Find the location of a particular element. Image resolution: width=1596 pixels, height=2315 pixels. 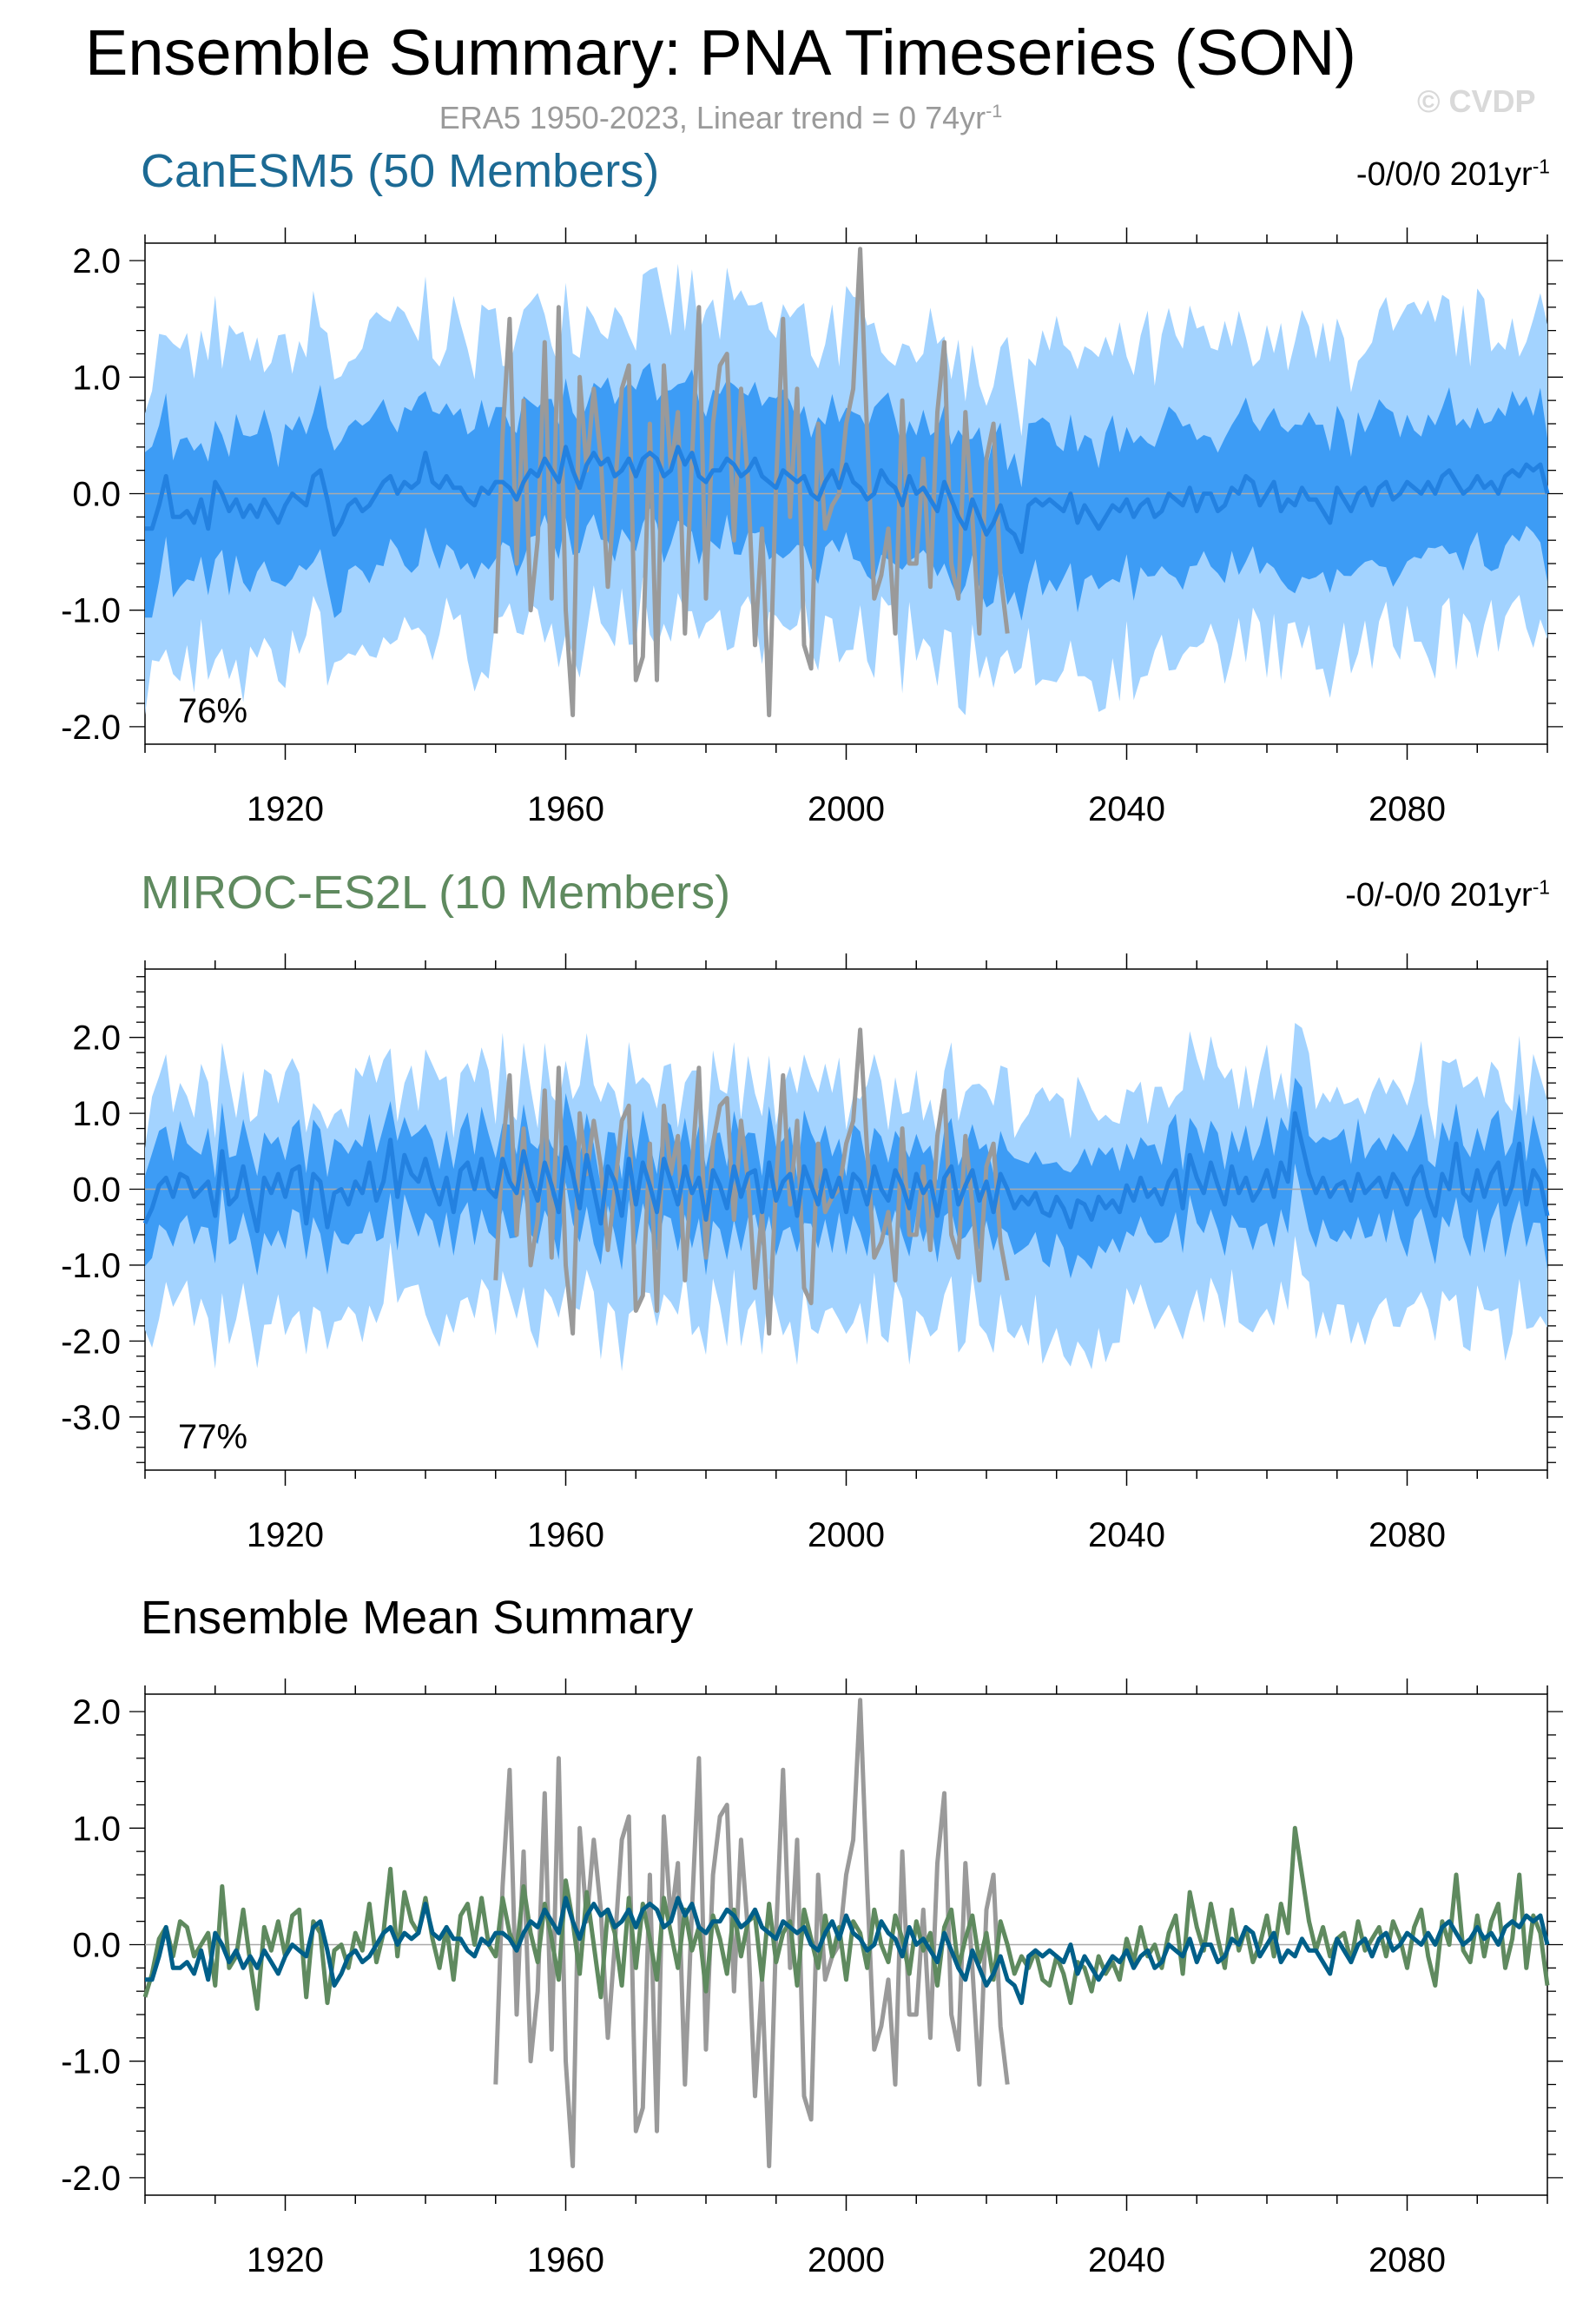

subtitle-text: ERA5 1950-2023, Linear trend = 0 74yr is located at coordinates (712, 117).